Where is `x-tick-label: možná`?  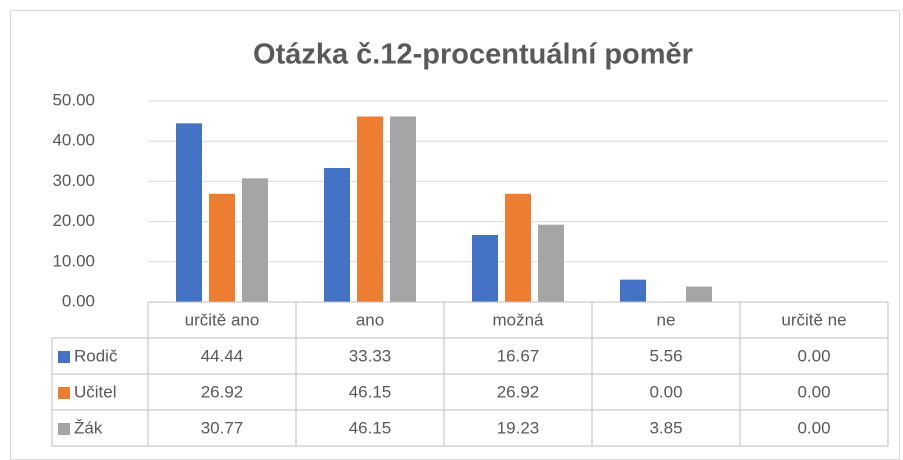
x-tick-label: možná is located at coordinates (518, 319).